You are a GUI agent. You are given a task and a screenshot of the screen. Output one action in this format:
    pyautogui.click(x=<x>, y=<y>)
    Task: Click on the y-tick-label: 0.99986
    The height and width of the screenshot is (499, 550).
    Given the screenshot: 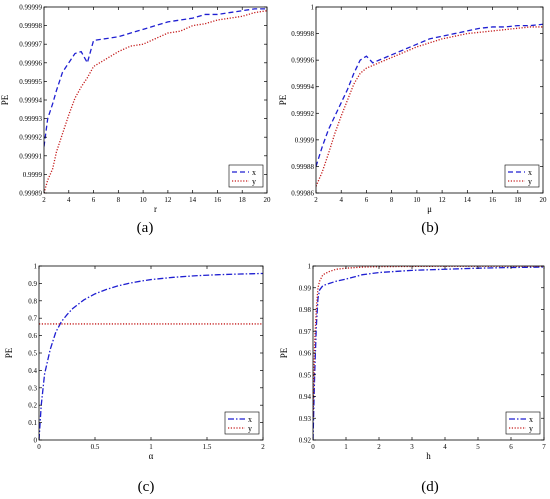 What is the action you would take?
    pyautogui.click(x=302, y=194)
    